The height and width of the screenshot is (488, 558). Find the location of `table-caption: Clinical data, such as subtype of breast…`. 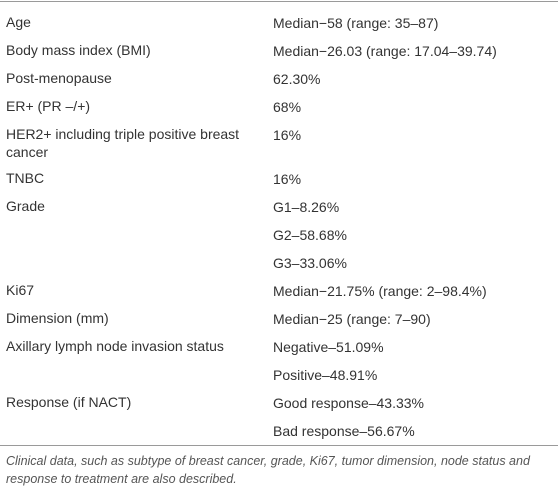

table-caption: Clinical data, such as subtype of breast… is located at coordinates (268, 470).